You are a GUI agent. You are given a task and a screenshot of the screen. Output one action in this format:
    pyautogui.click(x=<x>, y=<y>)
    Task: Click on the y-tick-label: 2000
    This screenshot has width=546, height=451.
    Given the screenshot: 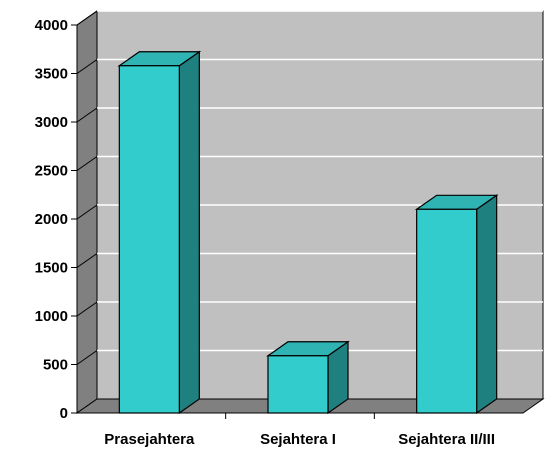 What is the action you would take?
    pyautogui.click(x=51, y=219)
    